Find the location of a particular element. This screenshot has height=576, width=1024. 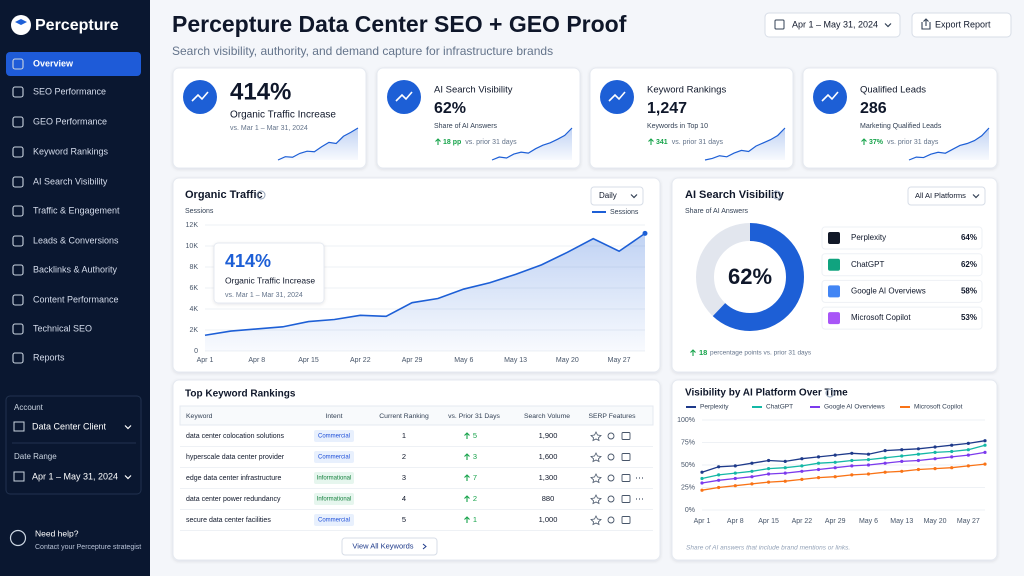

nav-item: Reports is located at coordinates (49, 357).